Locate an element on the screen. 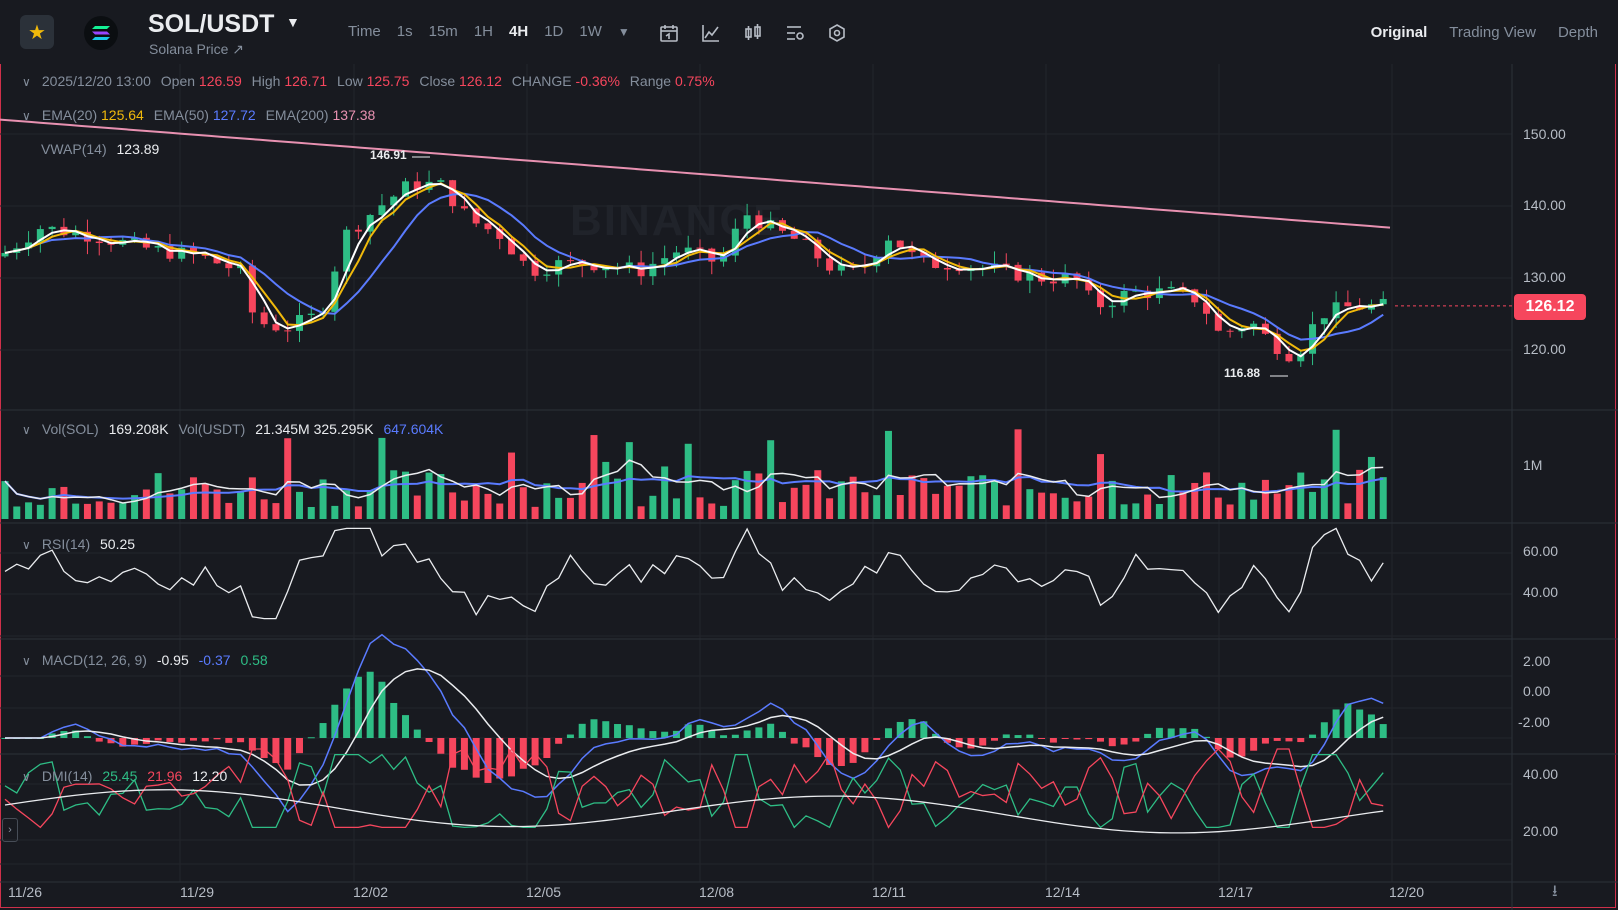 The image size is (1618, 910). tf-more-dropdown-icon: ▼ is located at coordinates (623, 32).